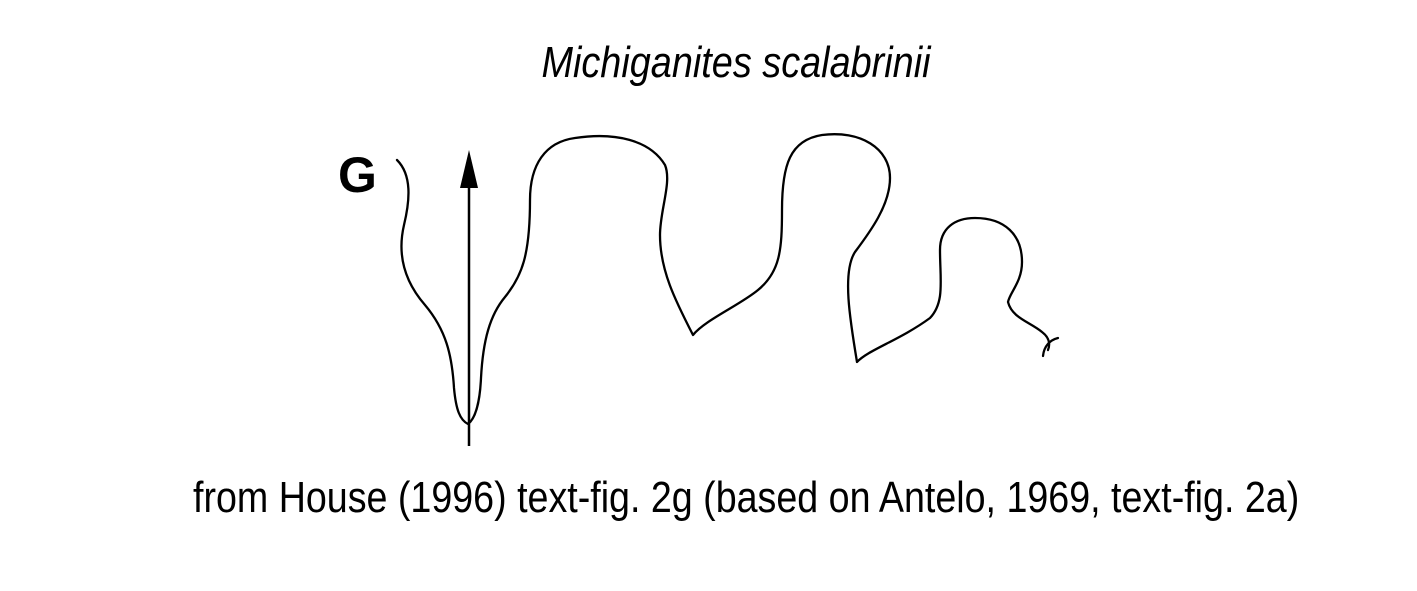 This screenshot has height=591, width=1417. Describe the element at coordinates (357, 175) in the screenshot. I see `figure-label: G` at that location.